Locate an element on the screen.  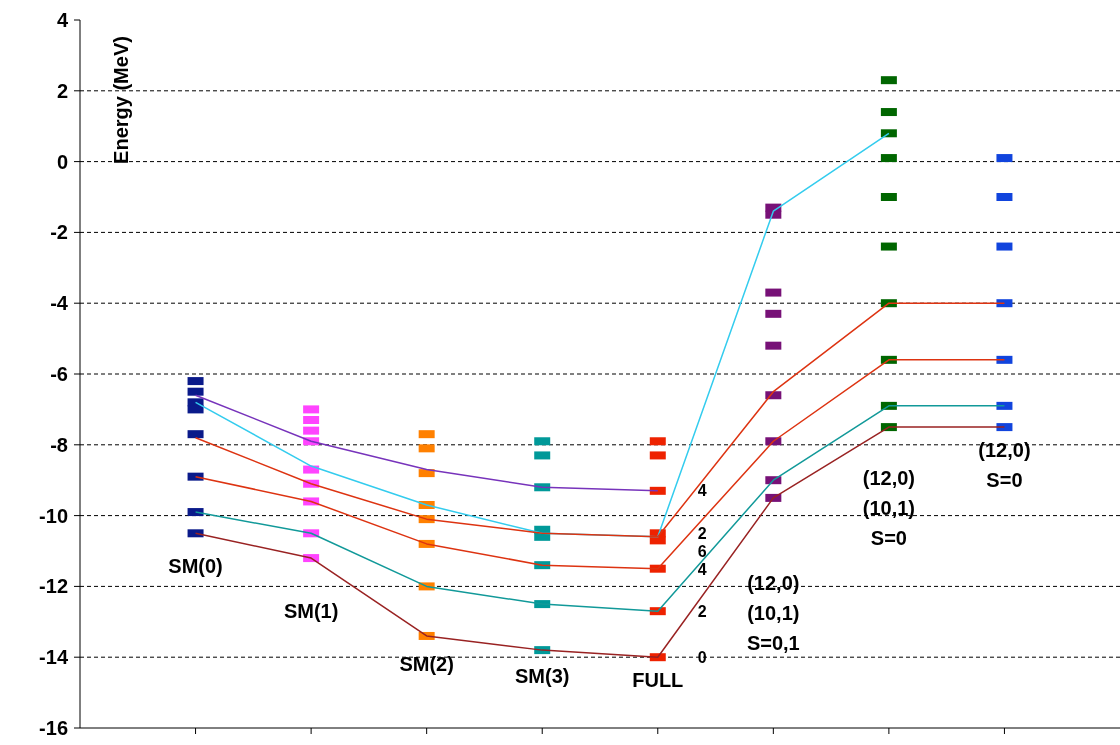
x-tick-label: SM(0) is located at coordinates (195, 565).